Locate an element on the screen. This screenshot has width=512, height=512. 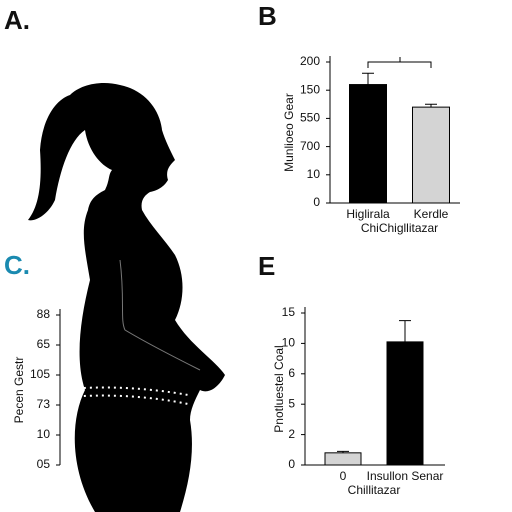
x-tick-label: Higlirala is located at coordinates (368, 214).